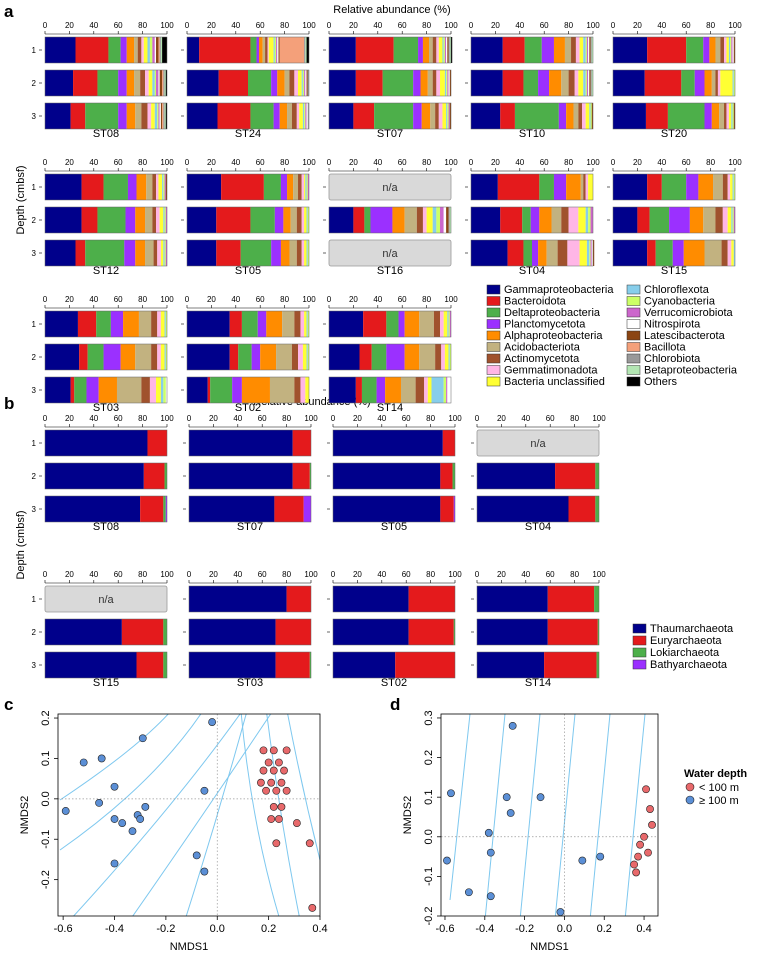 This screenshot has height=979, width=758. What do you see at coordinates (106, 271) in the screenshot?
I see `station-label: ST12` at bounding box center [106, 271].